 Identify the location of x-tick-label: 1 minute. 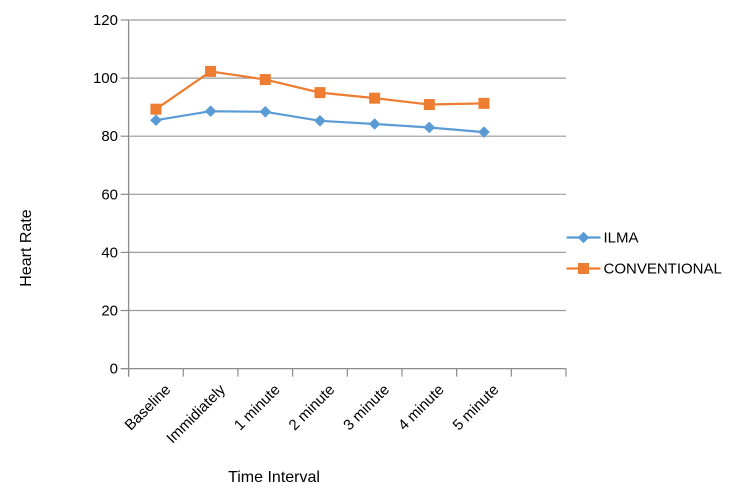
(257, 407).